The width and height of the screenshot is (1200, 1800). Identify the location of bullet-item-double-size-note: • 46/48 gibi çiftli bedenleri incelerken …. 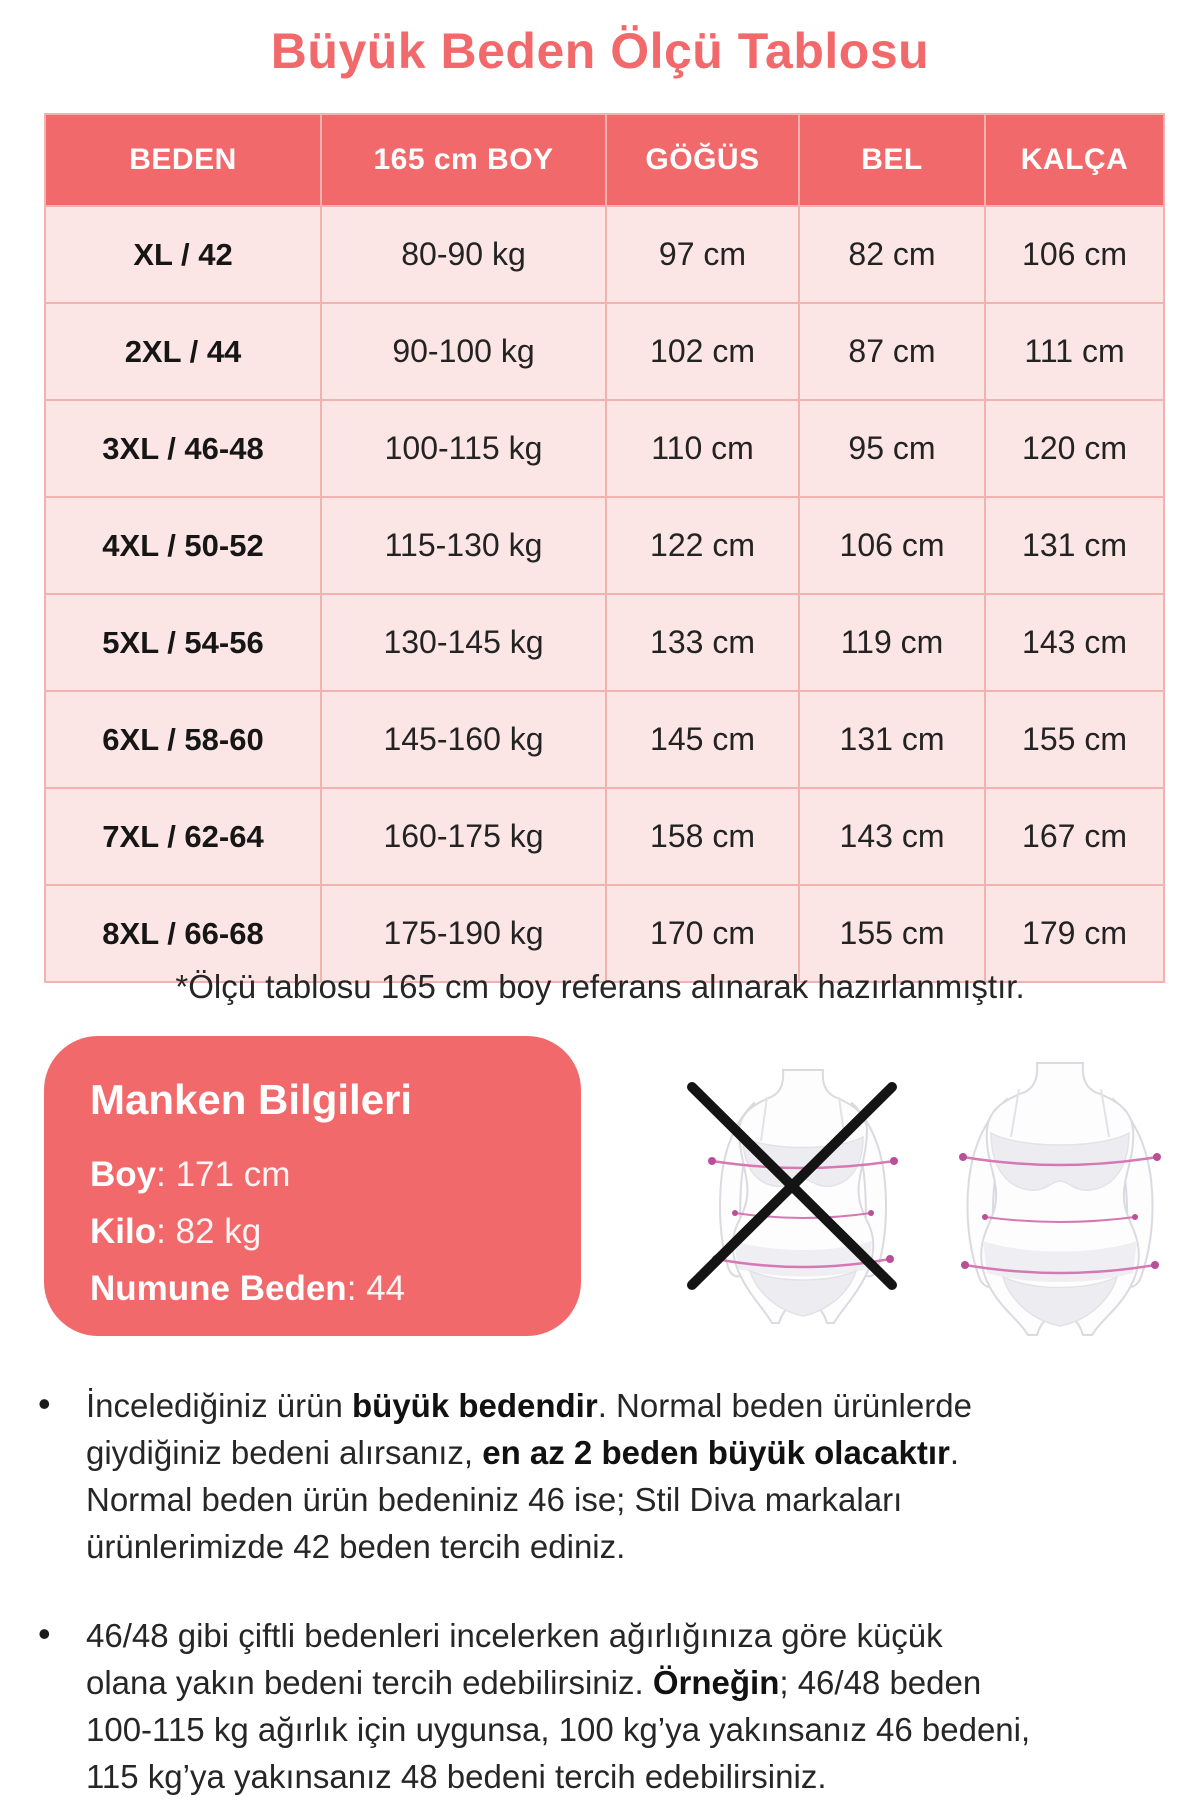
(601, 1706).